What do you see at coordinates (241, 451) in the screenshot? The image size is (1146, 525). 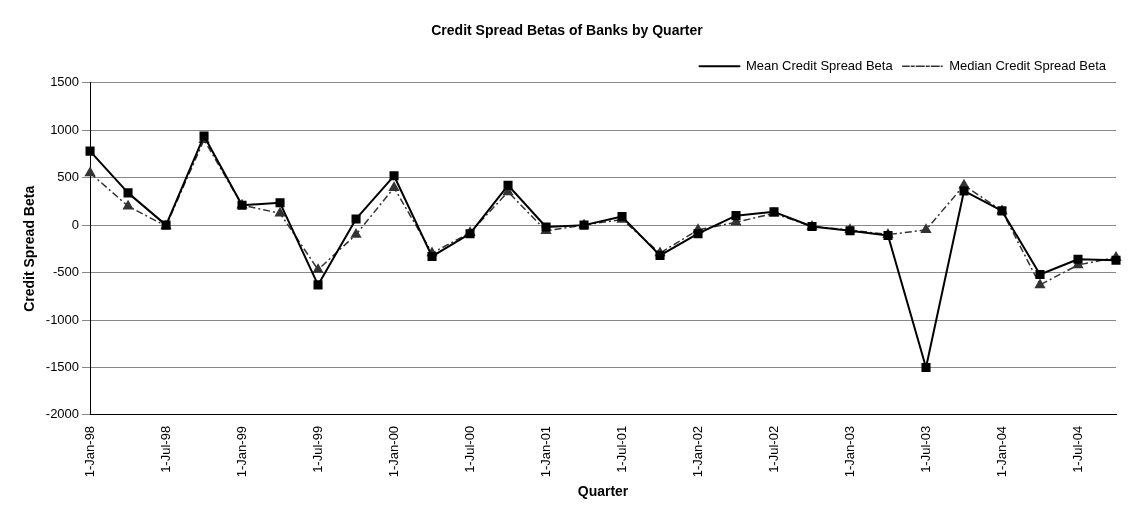 I see `x-tick-label: 1-Jan-99` at bounding box center [241, 451].